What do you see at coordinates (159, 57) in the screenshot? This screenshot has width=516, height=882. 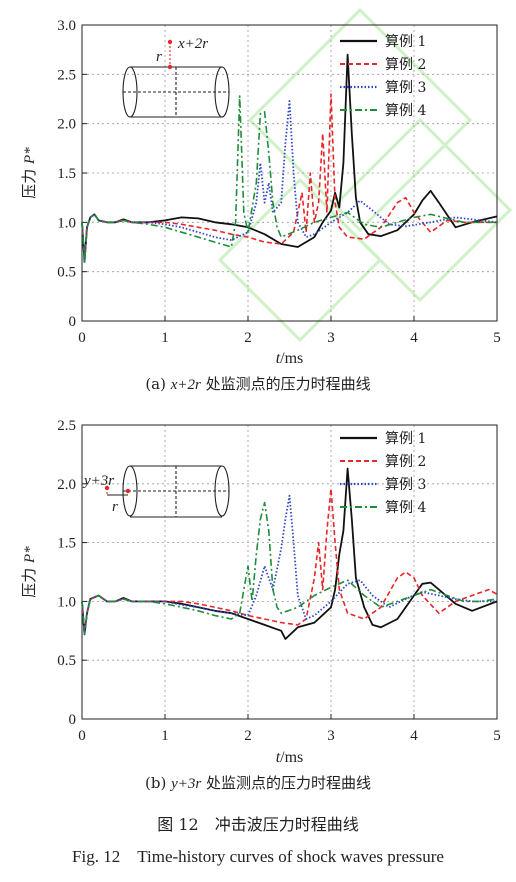 I see `inset-a-radius-label: r` at bounding box center [159, 57].